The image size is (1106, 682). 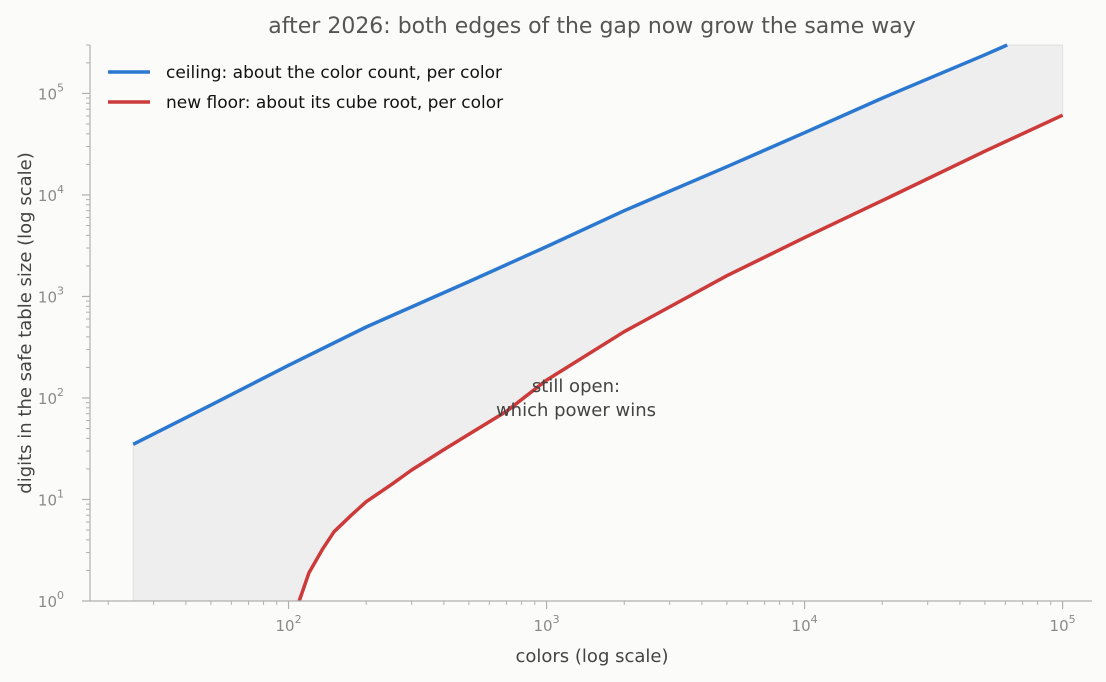 I want to click on annotation-line-1: still open:, so click(x=576, y=386).